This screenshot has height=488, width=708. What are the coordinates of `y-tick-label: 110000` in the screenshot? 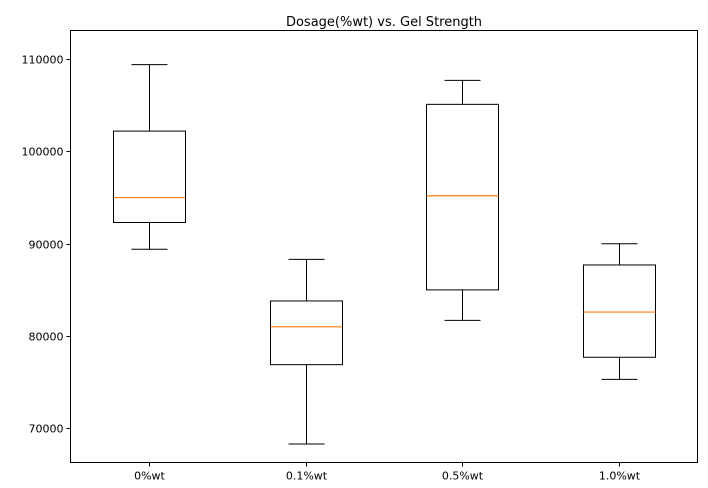 It's located at (43, 60).